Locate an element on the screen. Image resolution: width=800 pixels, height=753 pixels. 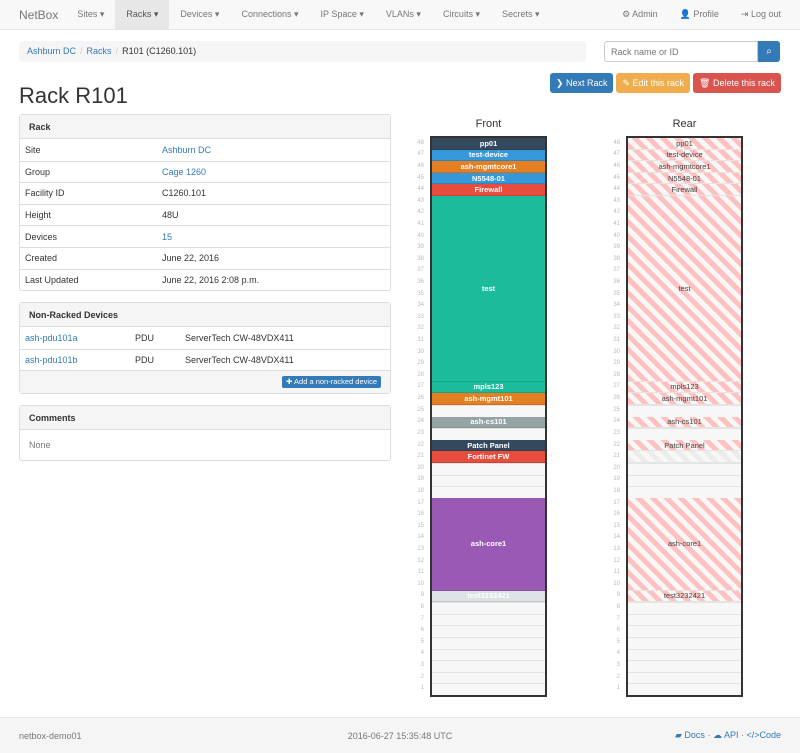
api-link: API is located at coordinates (731, 735).